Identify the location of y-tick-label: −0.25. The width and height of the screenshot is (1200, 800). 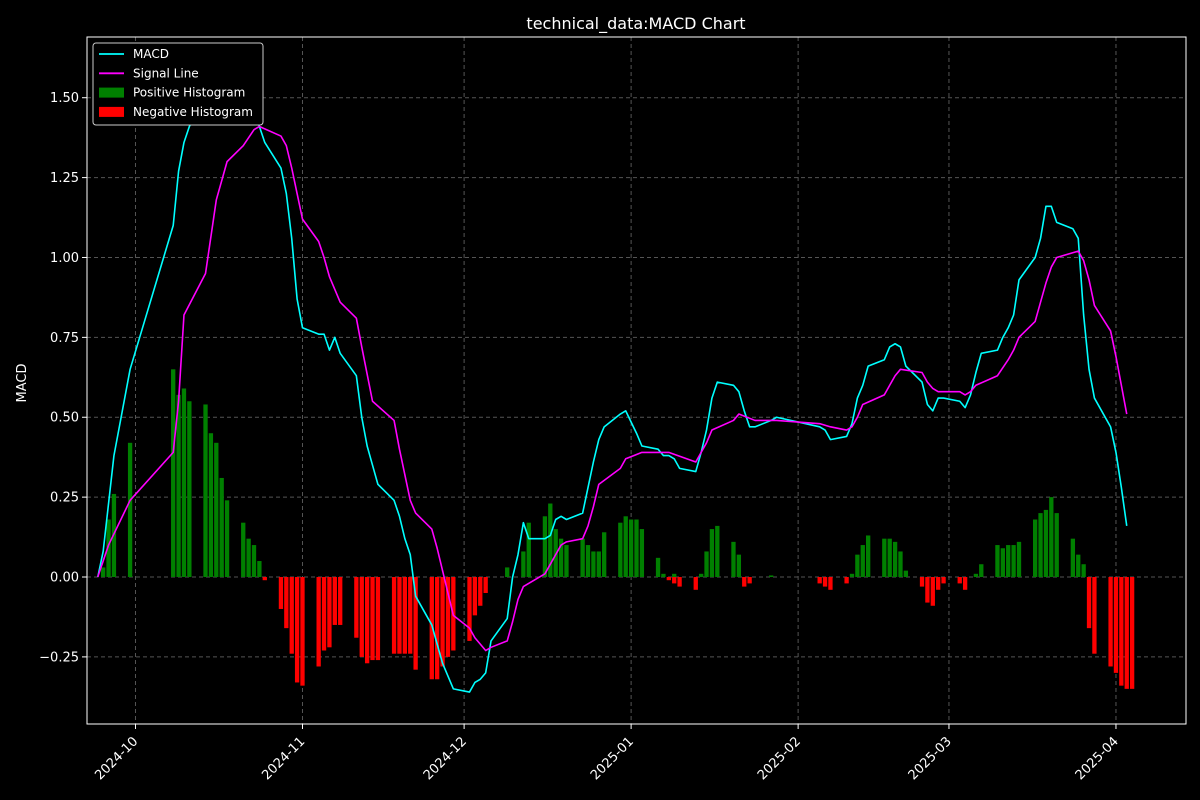
(59, 657).